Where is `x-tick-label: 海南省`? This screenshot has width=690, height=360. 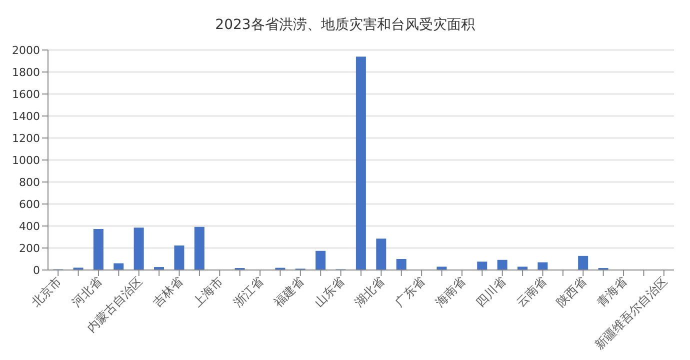
x-tick-label: 海南省 is located at coordinates (450, 292).